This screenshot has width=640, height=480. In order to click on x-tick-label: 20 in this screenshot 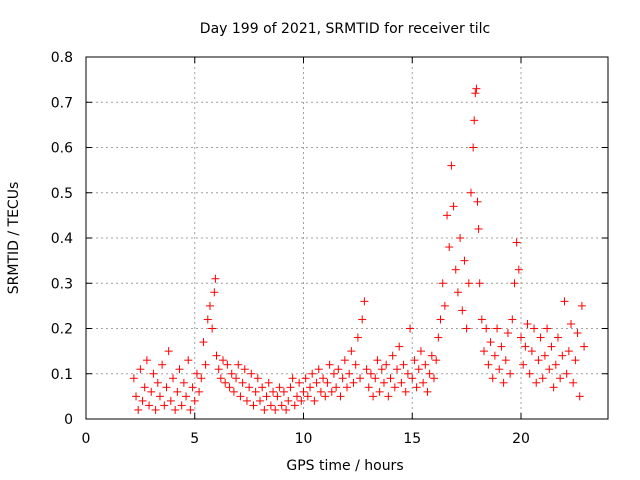, I will do `click(521, 439)`.